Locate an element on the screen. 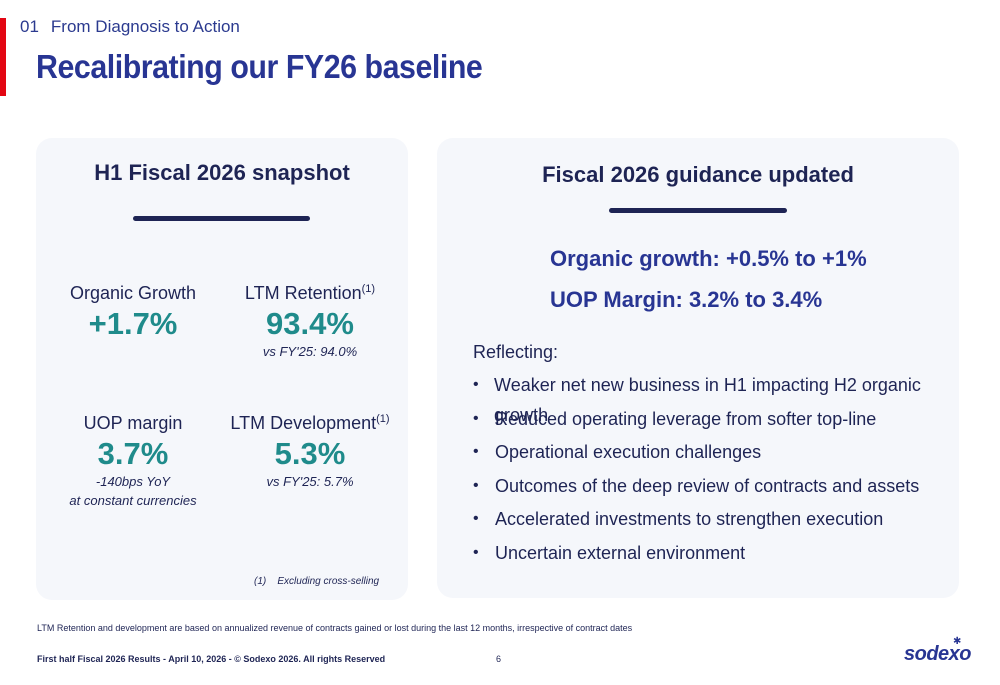  bullet-text: Operational execution challenges is located at coordinates (628, 452).